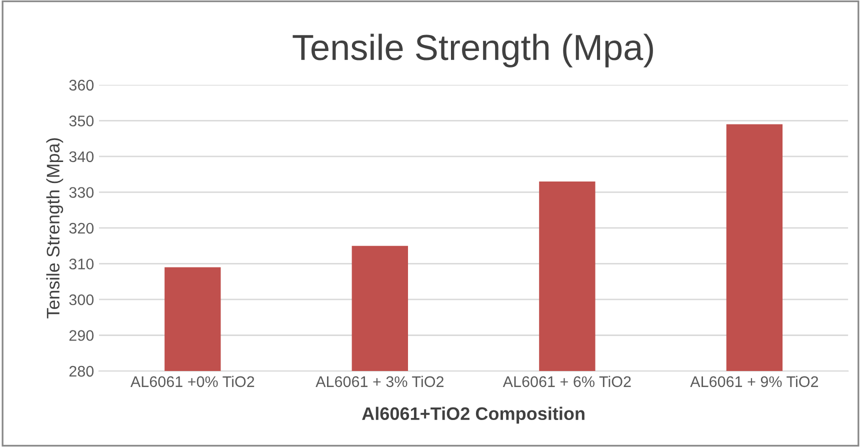 This screenshot has height=447, width=861. What do you see at coordinates (81, 228) in the screenshot?
I see `y-tick-label: 320` at bounding box center [81, 228].